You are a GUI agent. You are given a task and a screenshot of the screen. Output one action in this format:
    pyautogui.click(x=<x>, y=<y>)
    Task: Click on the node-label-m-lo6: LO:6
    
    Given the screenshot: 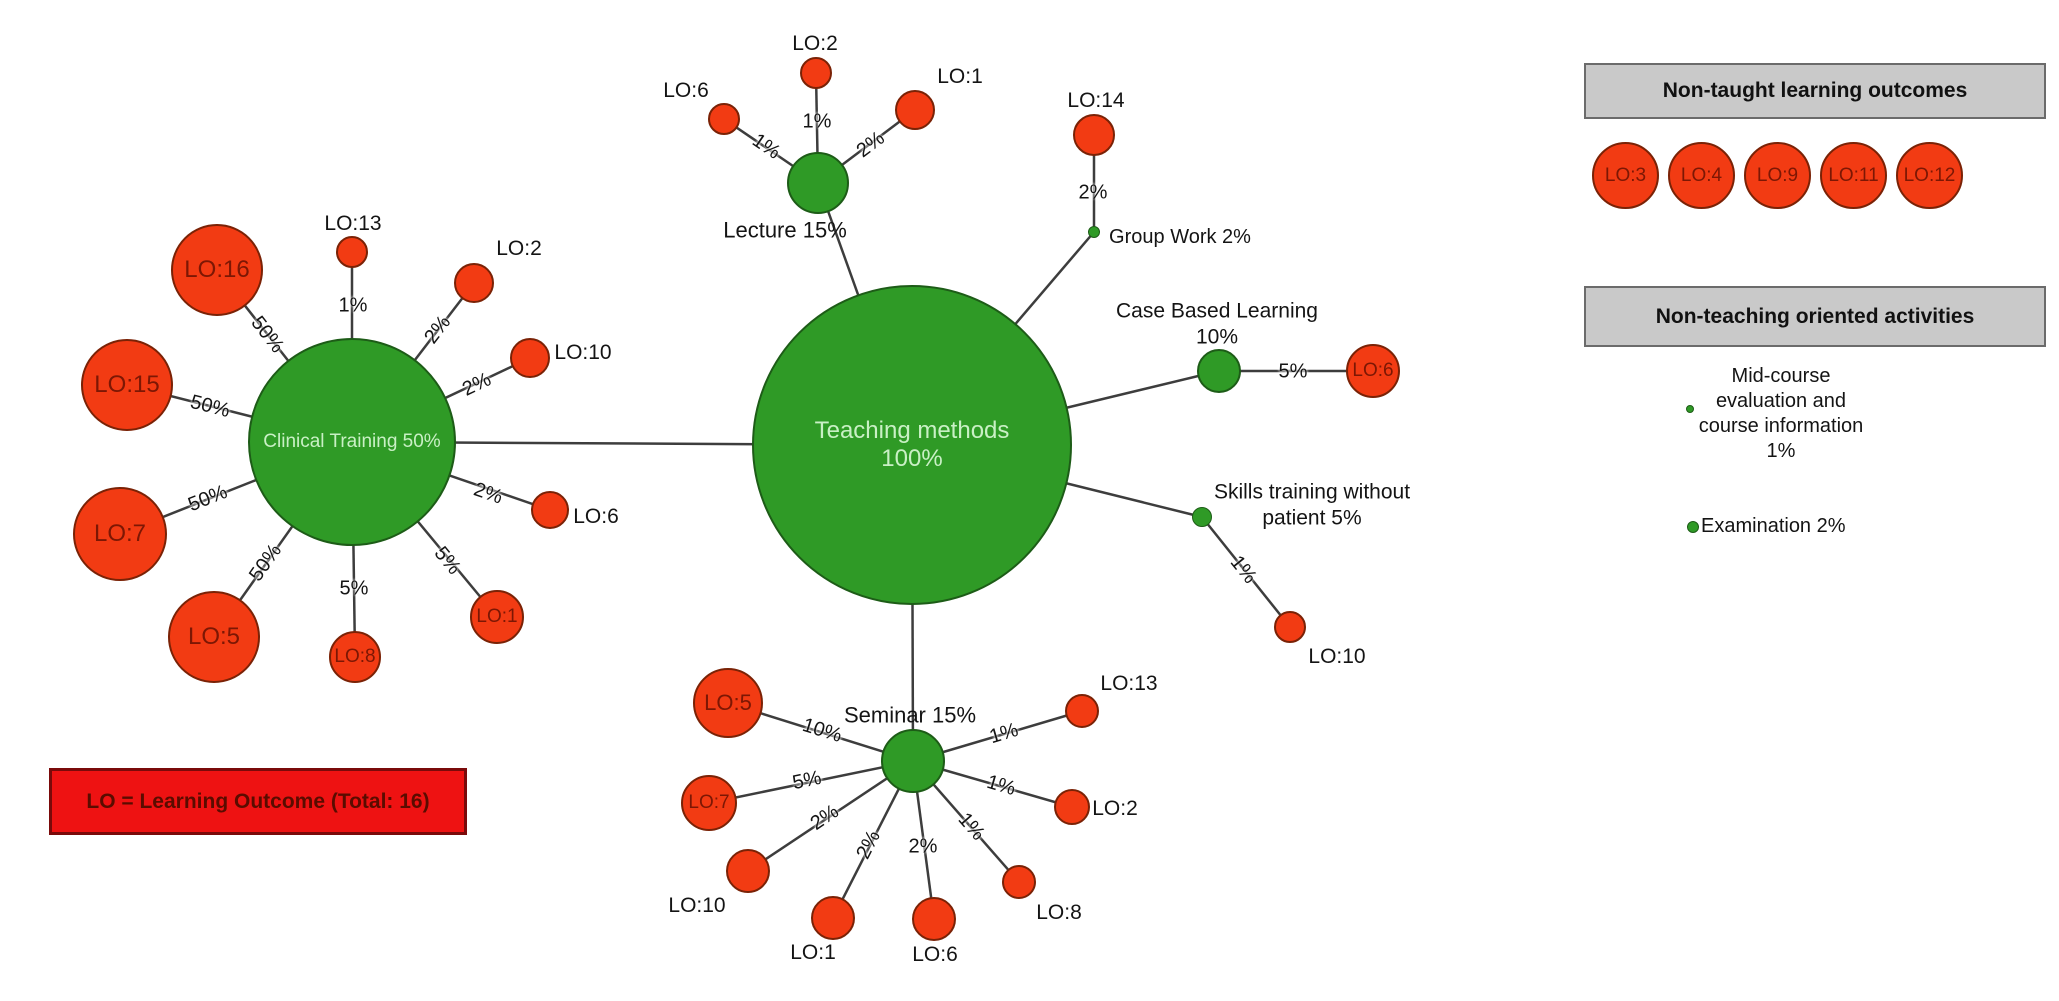 What is the action you would take?
    pyautogui.click(x=935, y=955)
    